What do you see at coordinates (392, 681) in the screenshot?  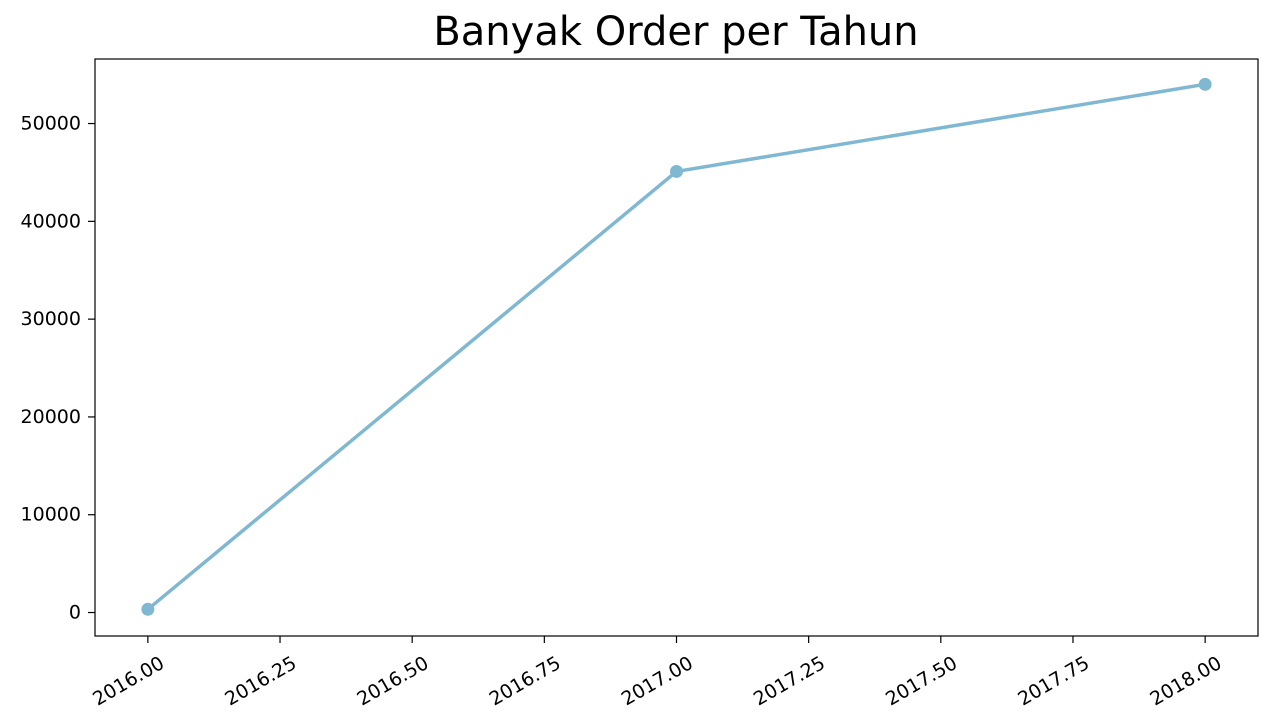 I see `x-tick-label: 2016.50` at bounding box center [392, 681].